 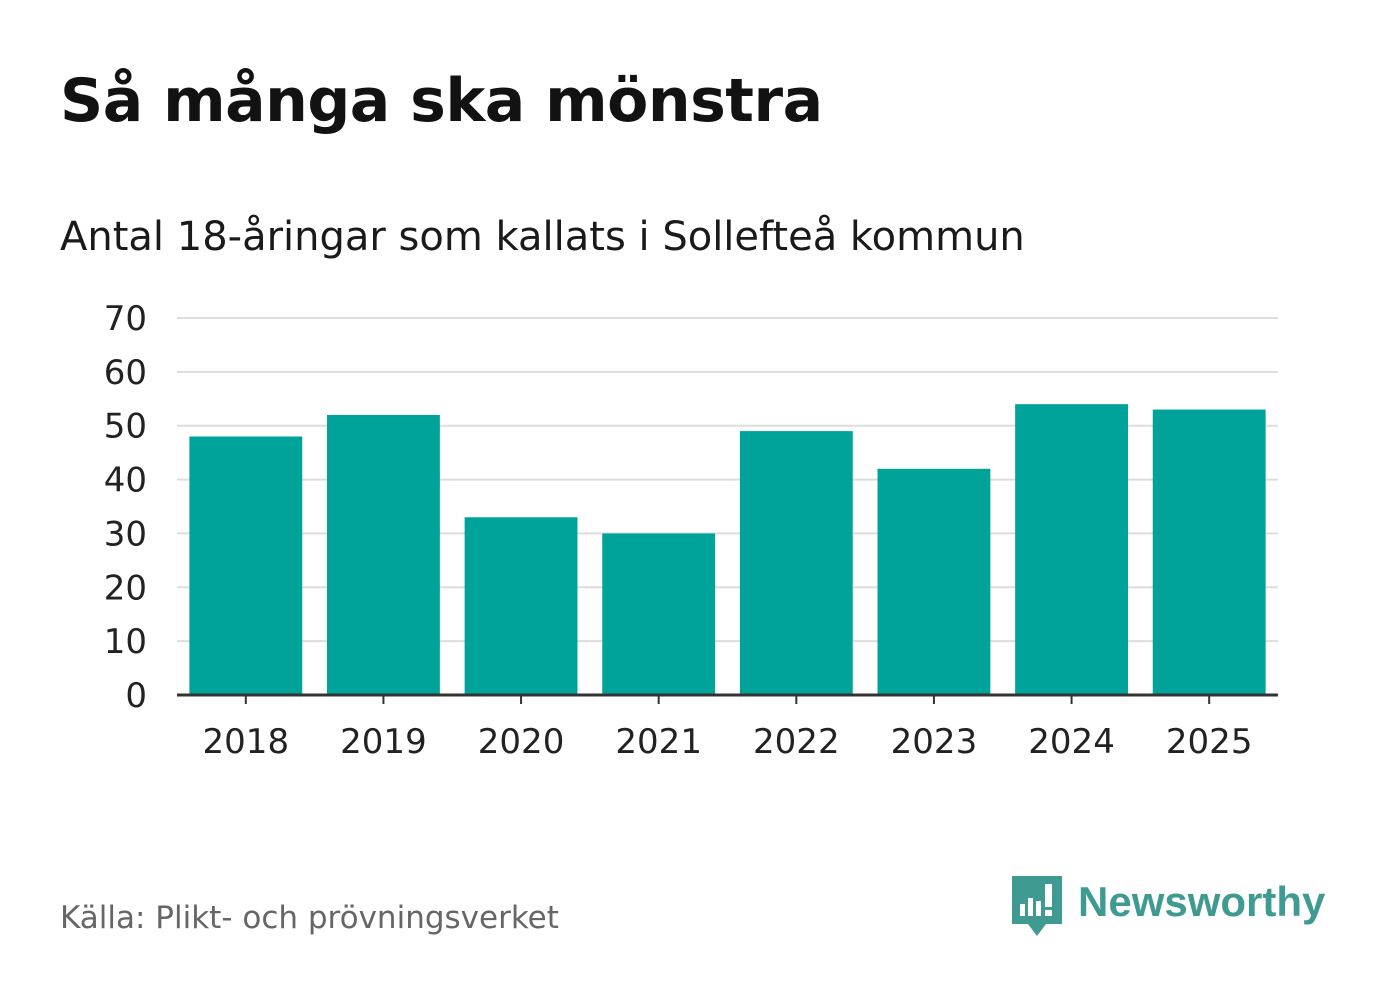 What do you see at coordinates (1209, 552) in the screenshot?
I see `bar-2025` at bounding box center [1209, 552].